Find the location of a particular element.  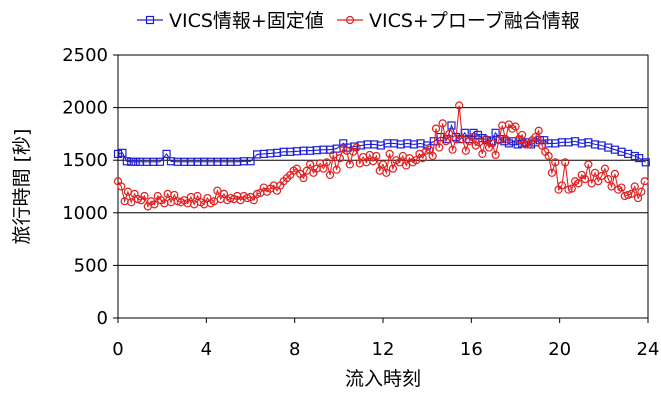

legend-item: VICS+プローブ融合情報 is located at coordinates (458, 20).